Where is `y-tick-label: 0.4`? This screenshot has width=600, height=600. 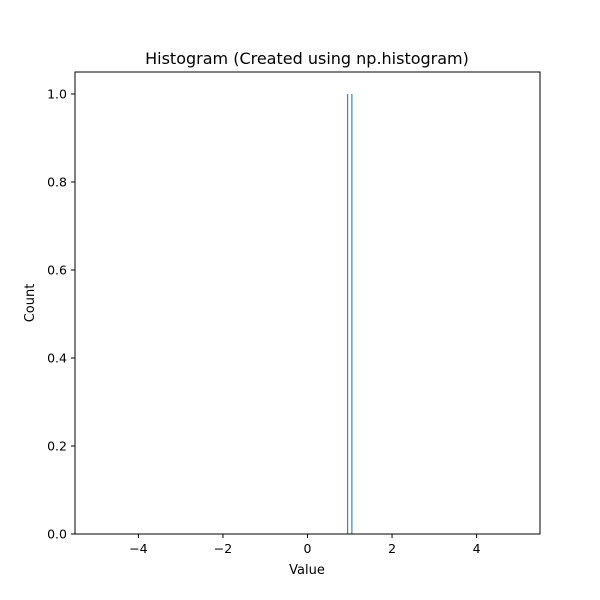 y-tick-label: 0.4 is located at coordinates (57, 358).